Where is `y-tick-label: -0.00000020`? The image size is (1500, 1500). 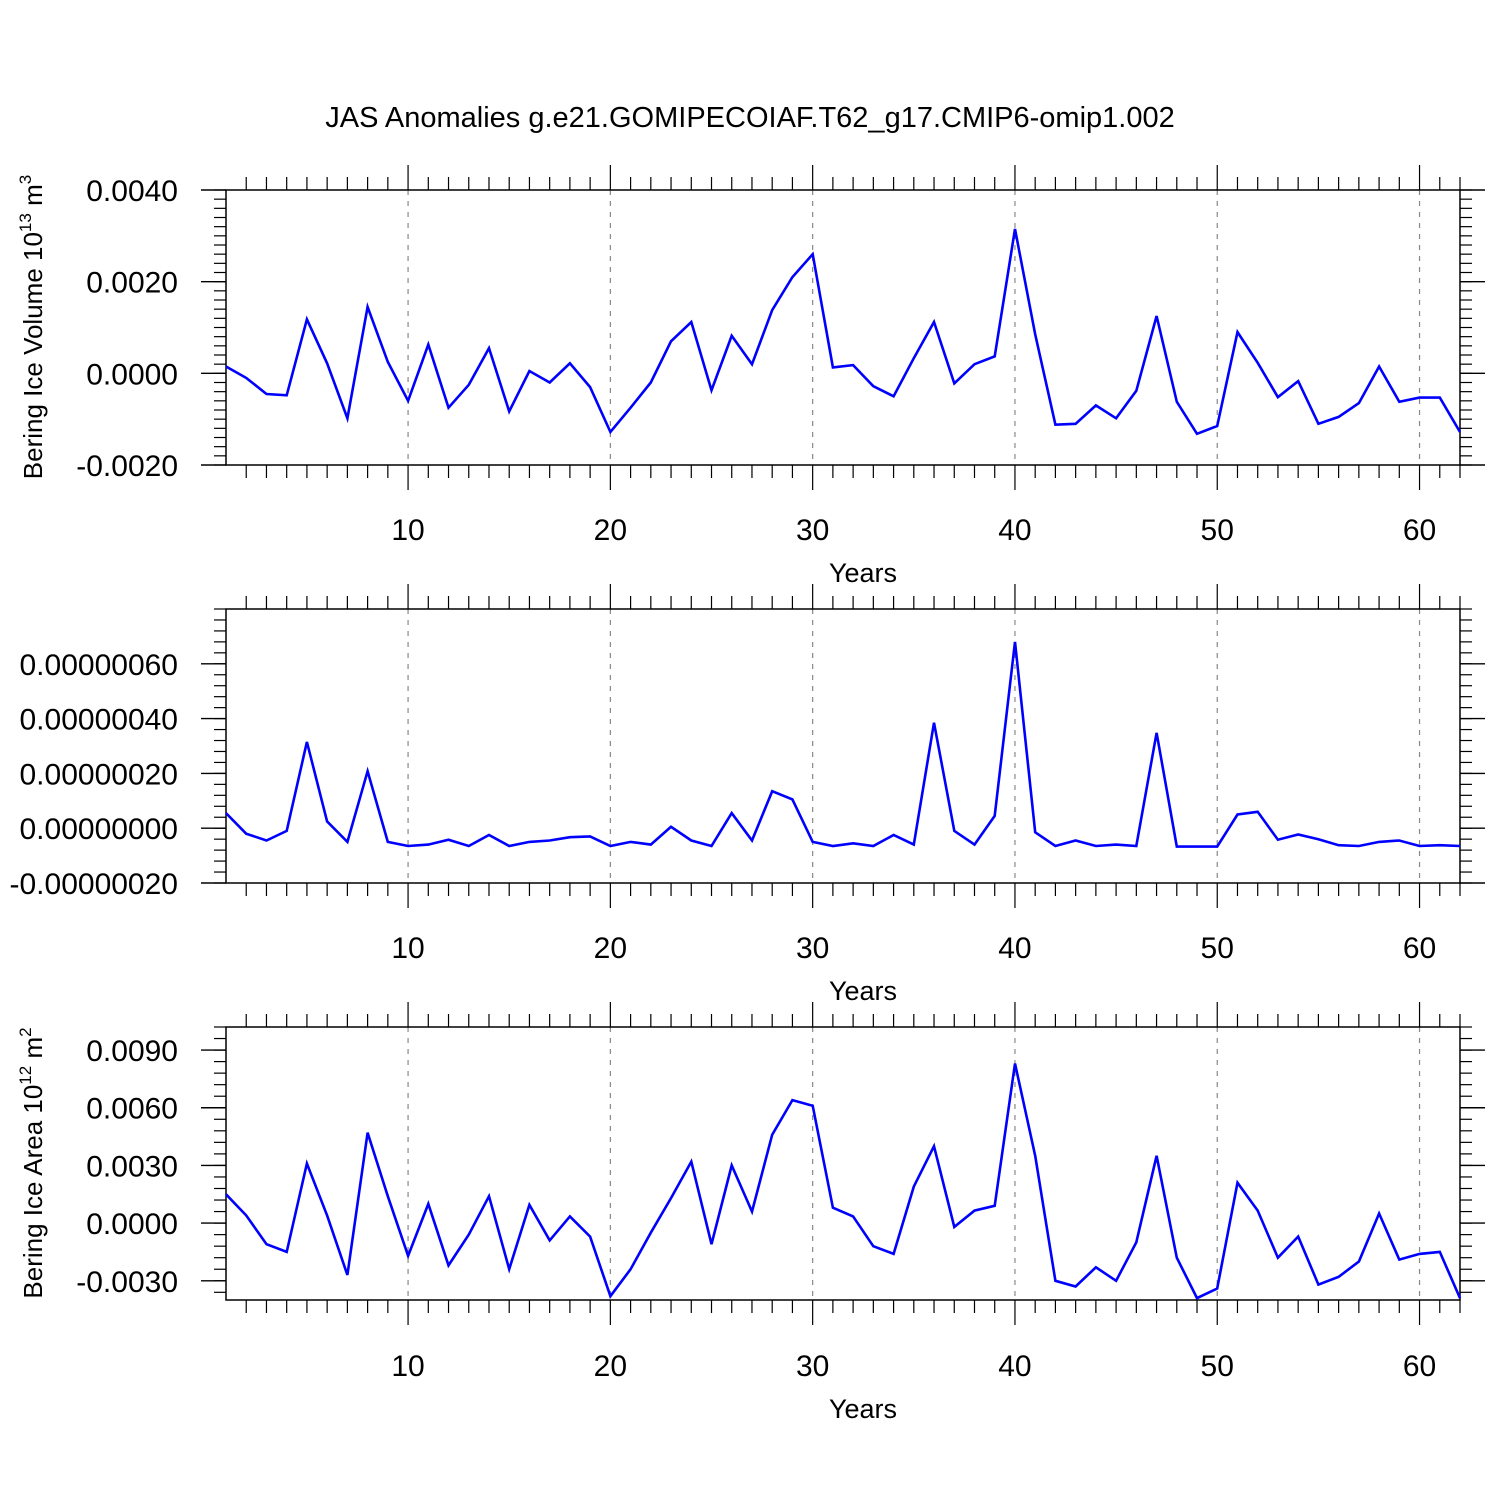
y-tick-label: -0.00000020 is located at coordinates (94, 884).